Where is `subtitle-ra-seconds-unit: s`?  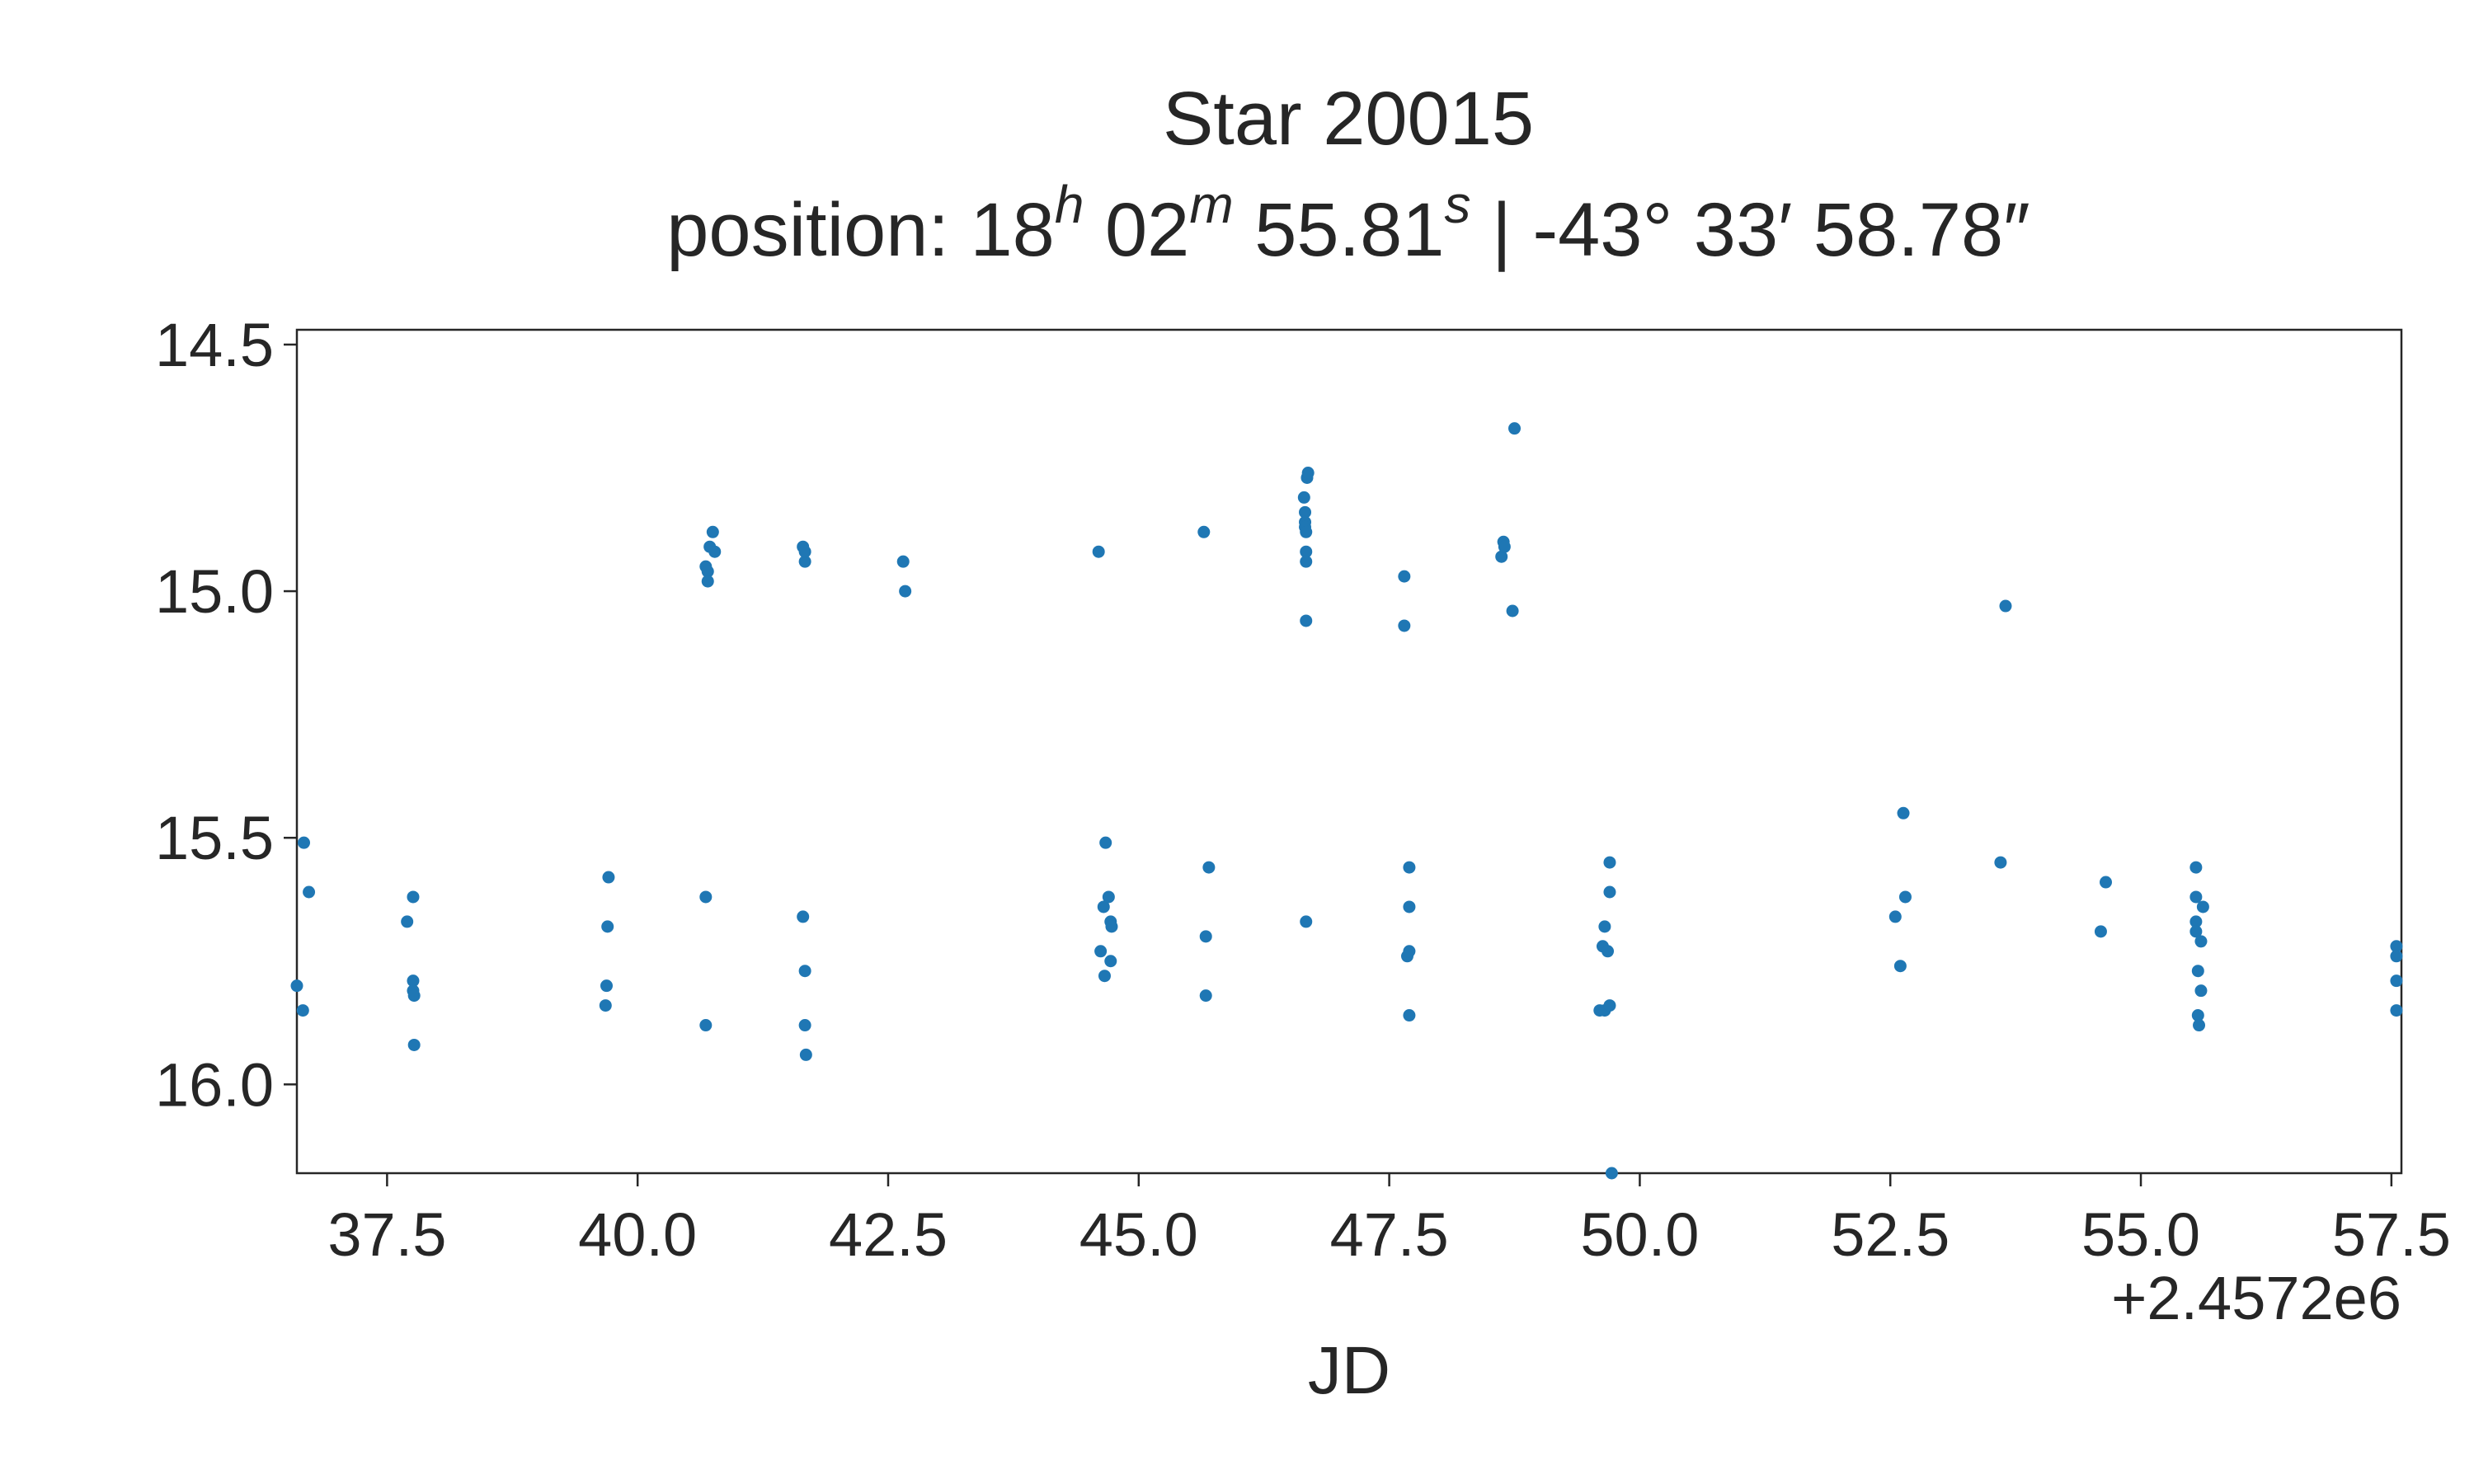
subtitle-ra-seconds-unit: s is located at coordinates (1457, 204).